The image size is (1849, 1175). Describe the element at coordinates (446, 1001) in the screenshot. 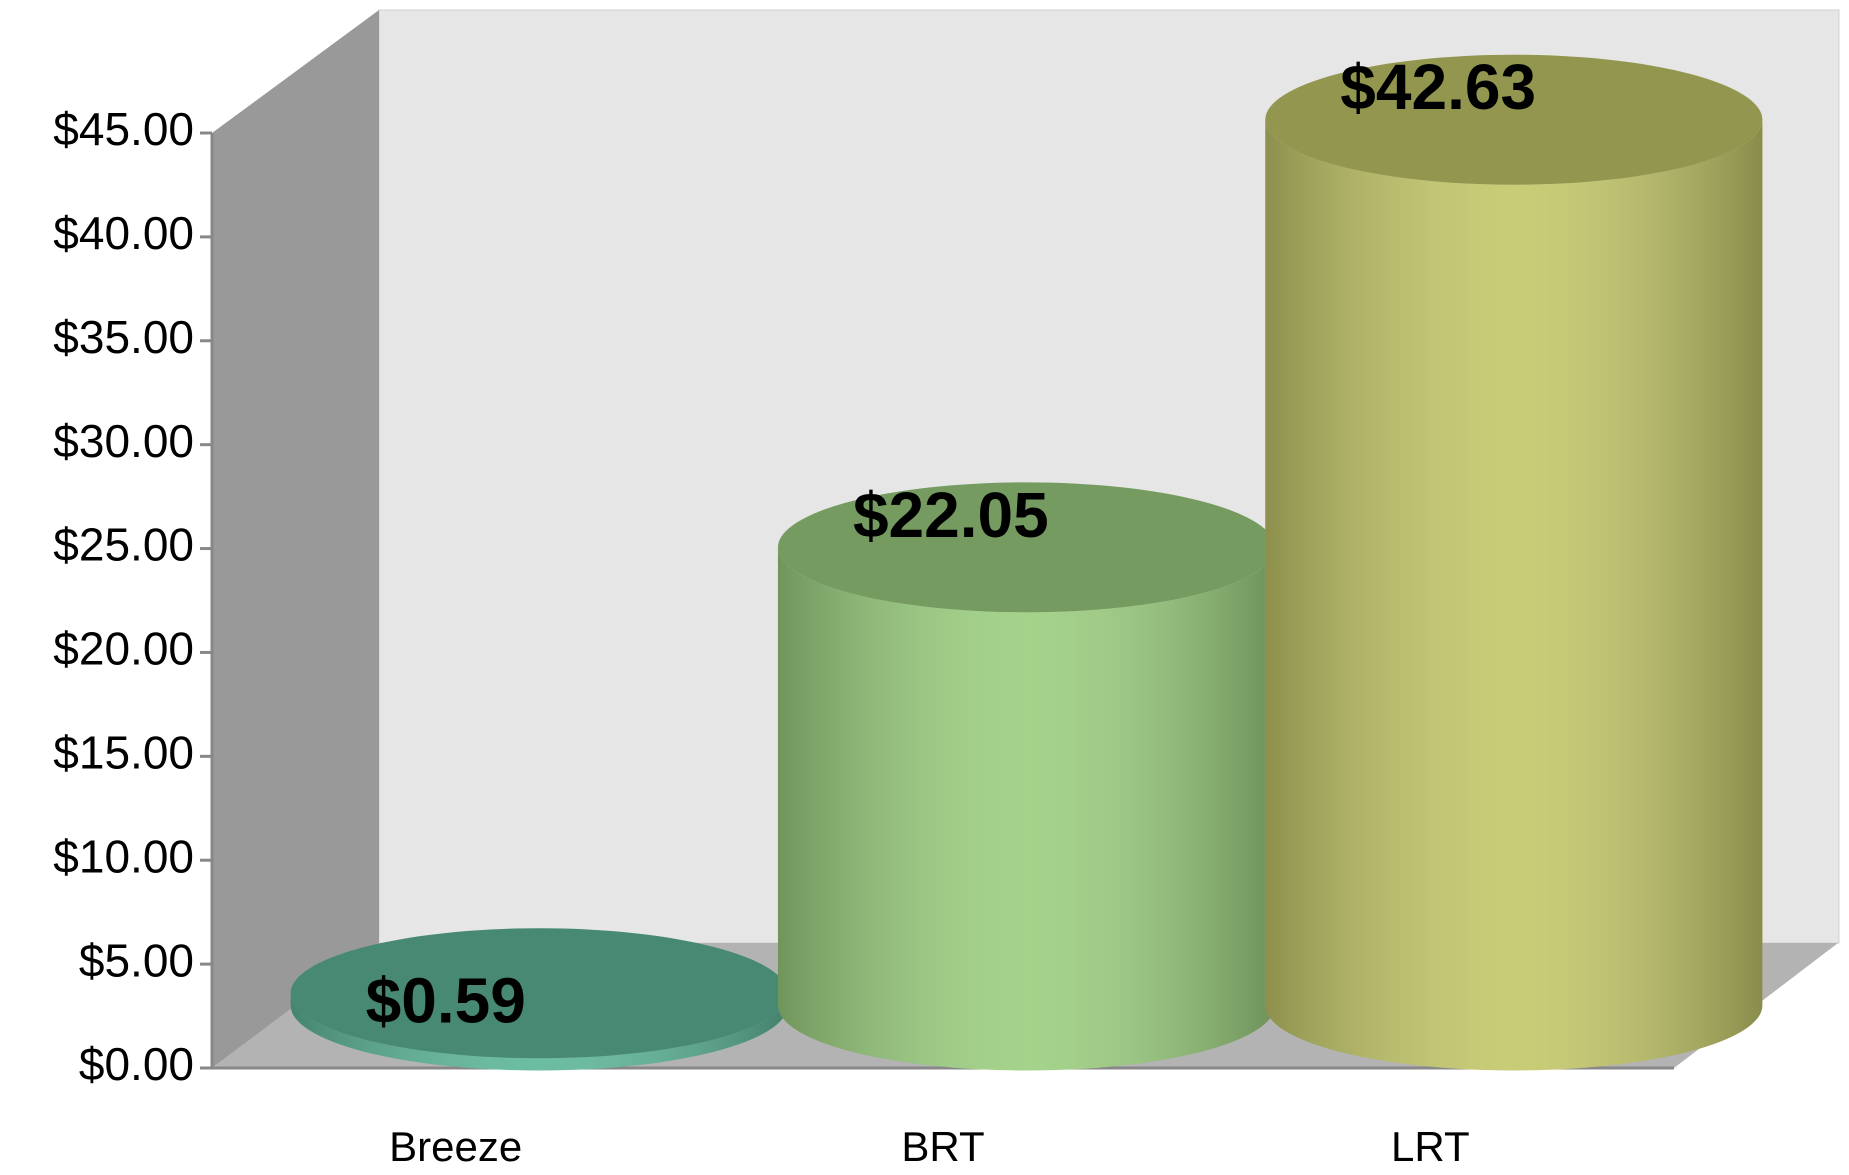

I see `value-label: $0.59` at that location.